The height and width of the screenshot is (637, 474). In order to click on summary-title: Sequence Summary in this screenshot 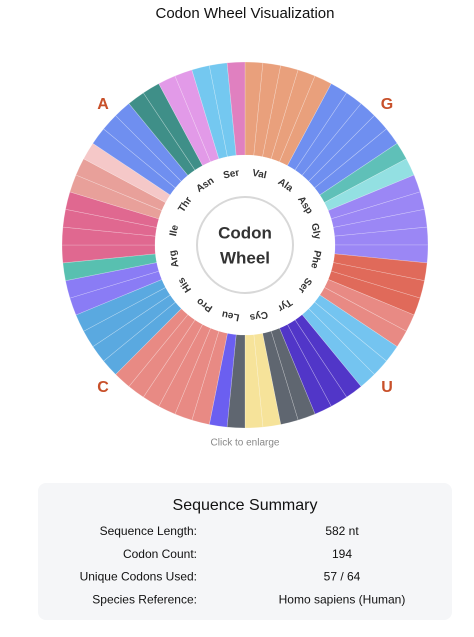, I will do `click(245, 505)`.